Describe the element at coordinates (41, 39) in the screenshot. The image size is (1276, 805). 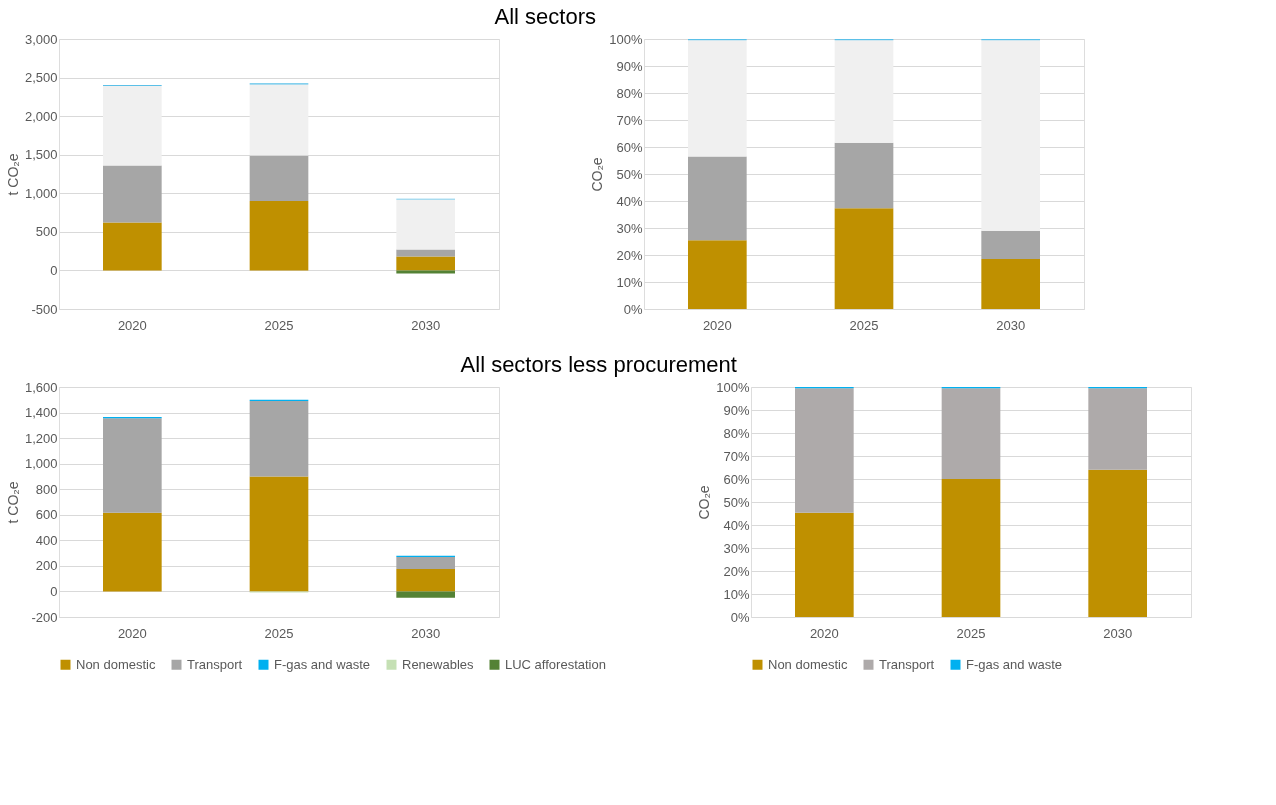
I see `y-tick-label: 3,000` at that location.